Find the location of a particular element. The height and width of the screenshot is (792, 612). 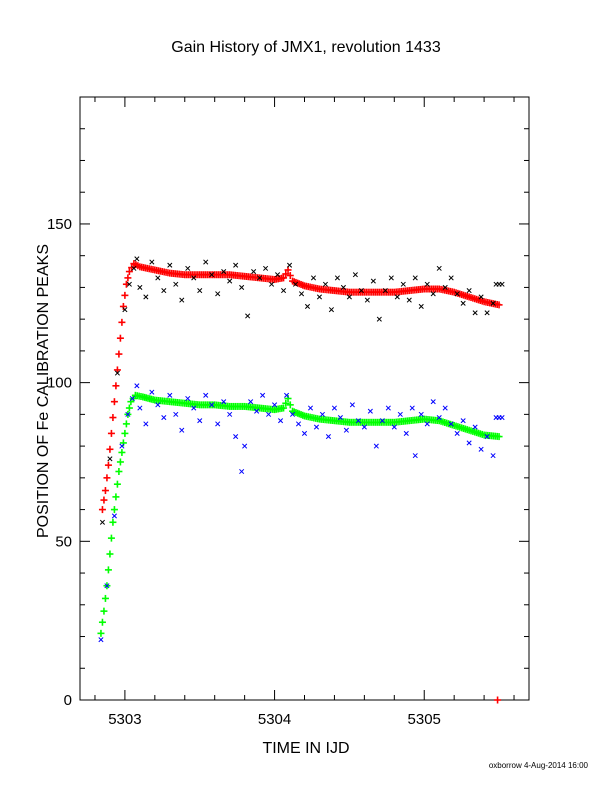

y-tick-labels: 0 50 100 150 is located at coordinates (59, 462).